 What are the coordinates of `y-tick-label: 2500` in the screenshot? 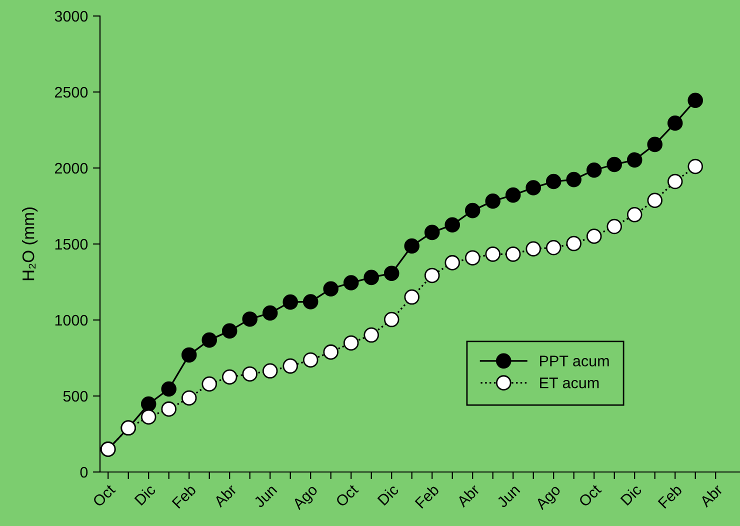 It's located at (71, 92).